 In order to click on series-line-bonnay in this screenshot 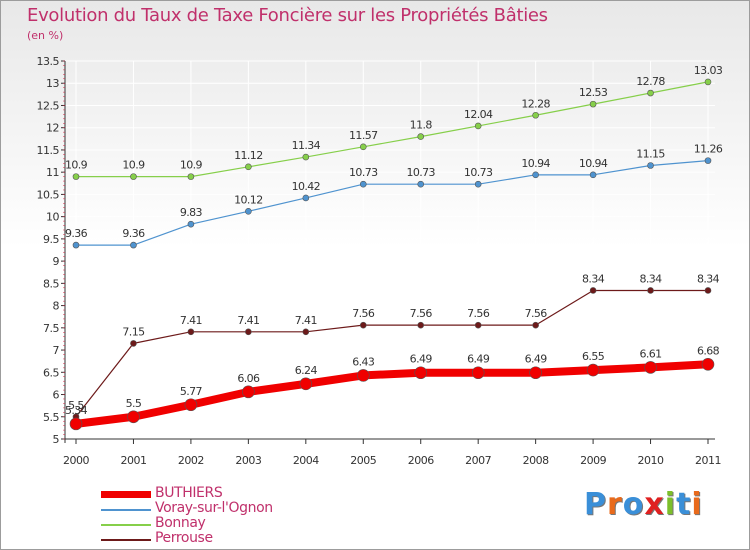, I will do `click(392, 129)`.